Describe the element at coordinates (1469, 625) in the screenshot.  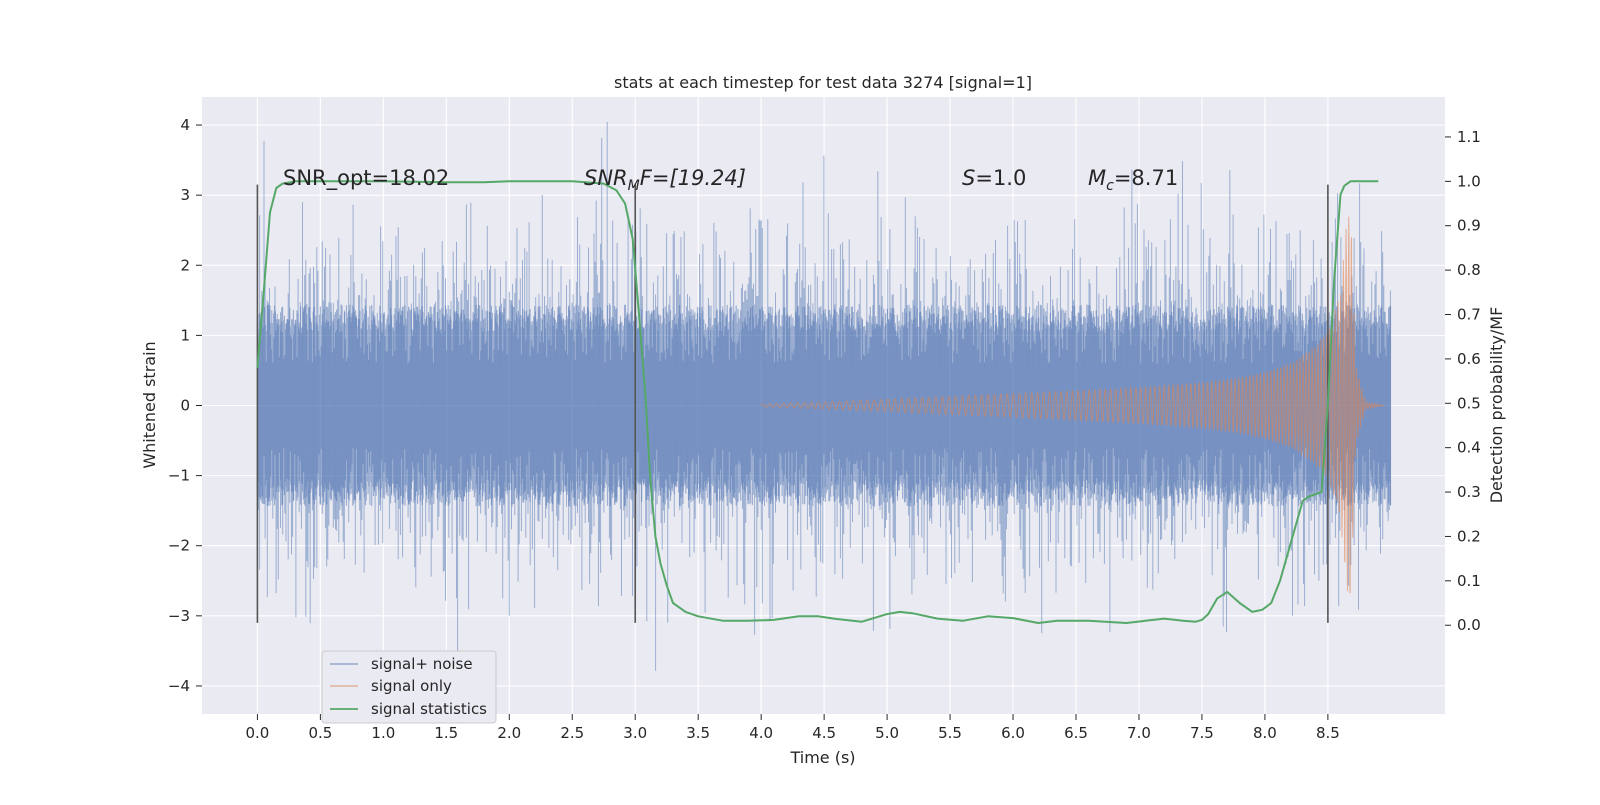
I see `y-tick-label-right: 0.0` at that location.